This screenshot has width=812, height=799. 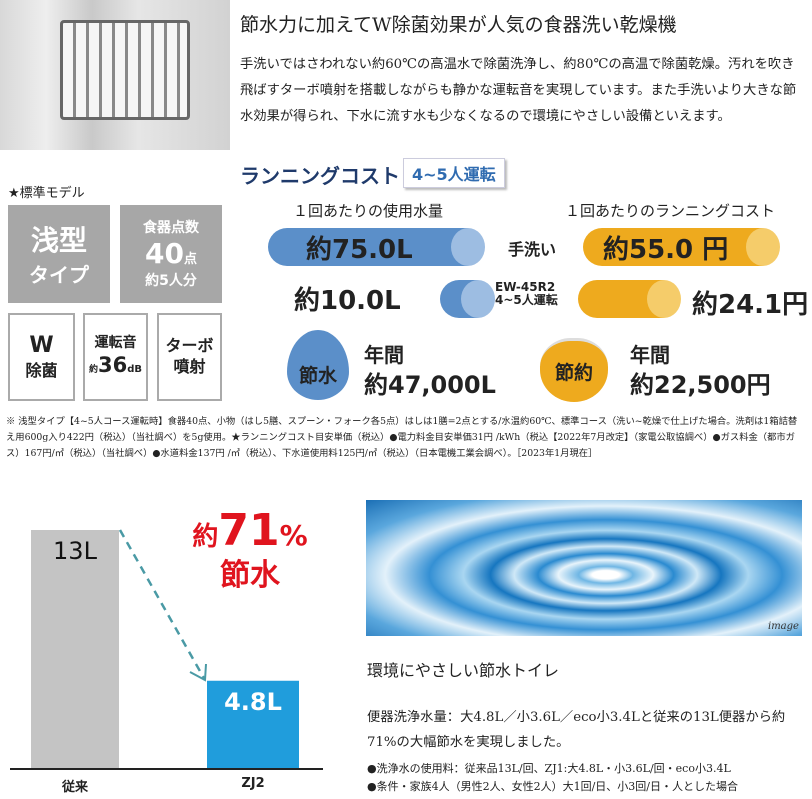 I want to click on model-label: EW-45R2 4~5人運転, so click(x=526, y=294).